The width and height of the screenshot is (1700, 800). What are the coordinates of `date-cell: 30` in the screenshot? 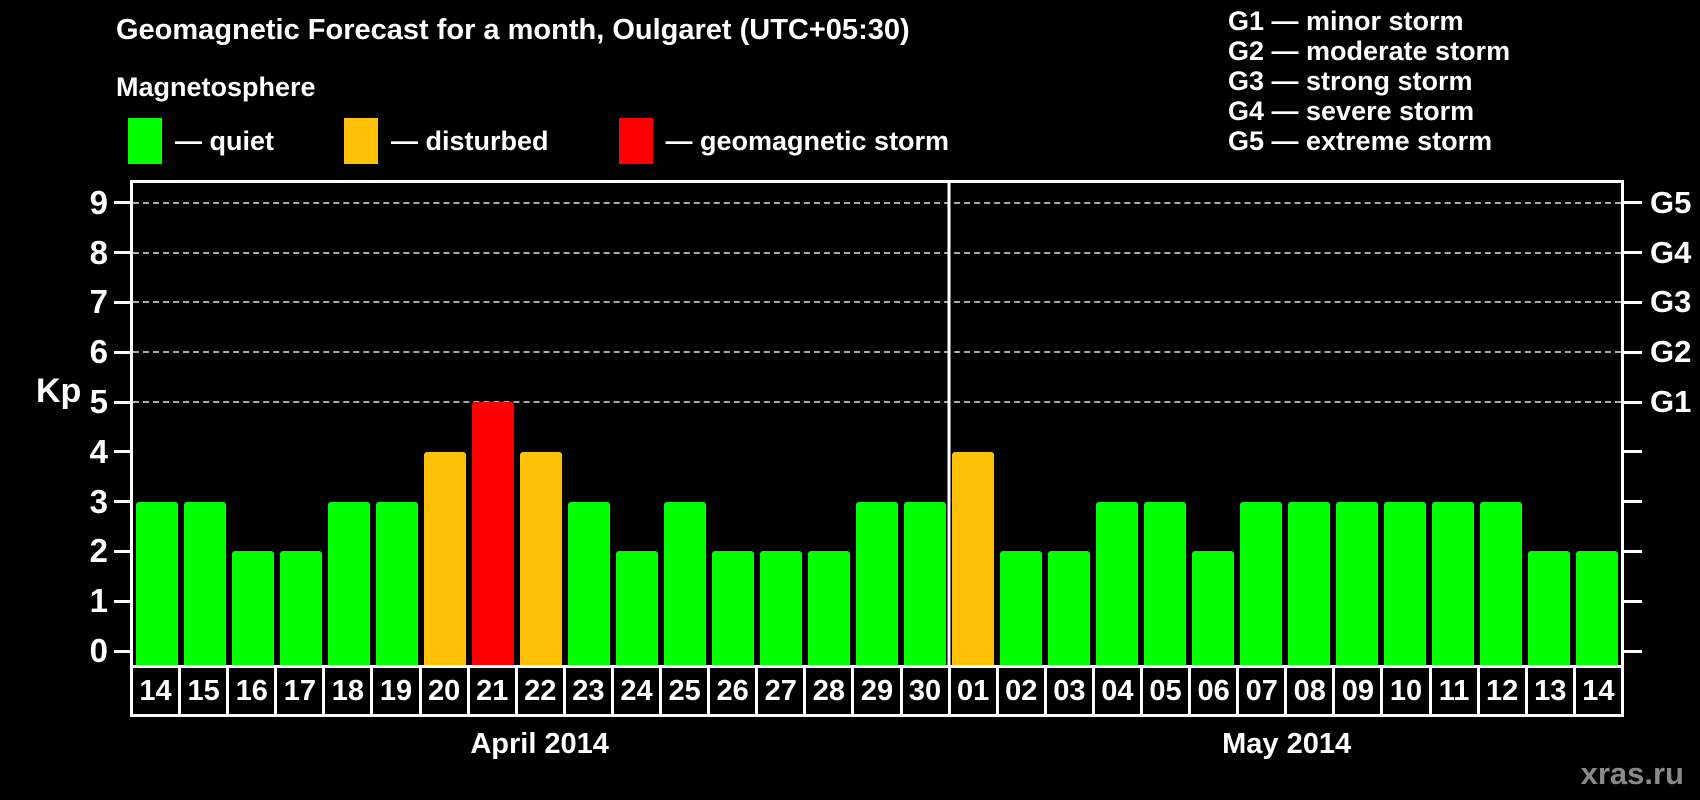 It's located at (923, 691).